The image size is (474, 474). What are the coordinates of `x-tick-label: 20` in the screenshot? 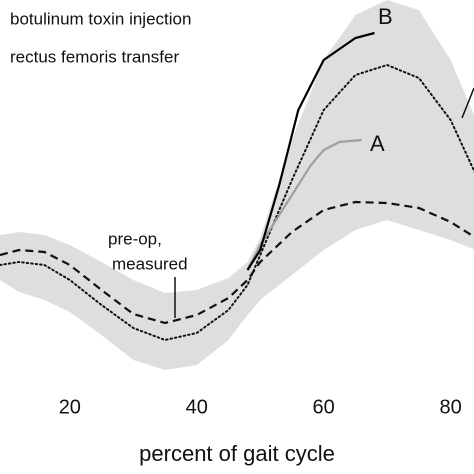 It's located at (70, 407).